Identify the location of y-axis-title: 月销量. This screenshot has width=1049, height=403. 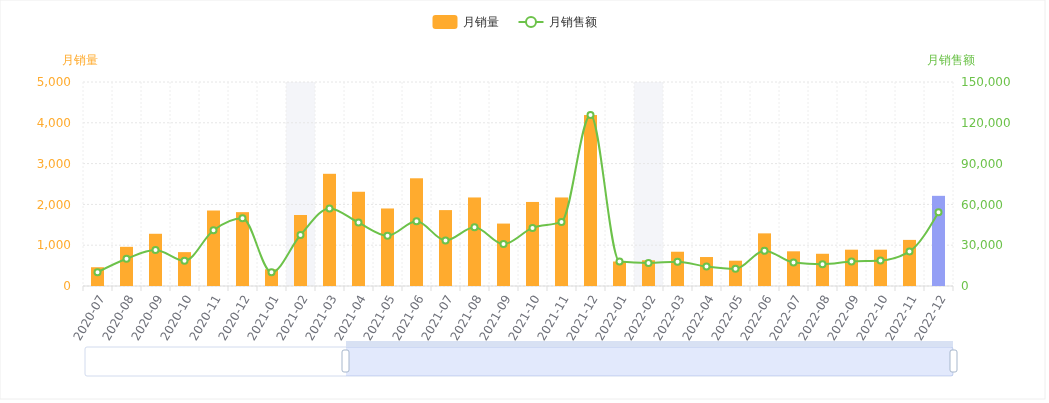
(80, 60).